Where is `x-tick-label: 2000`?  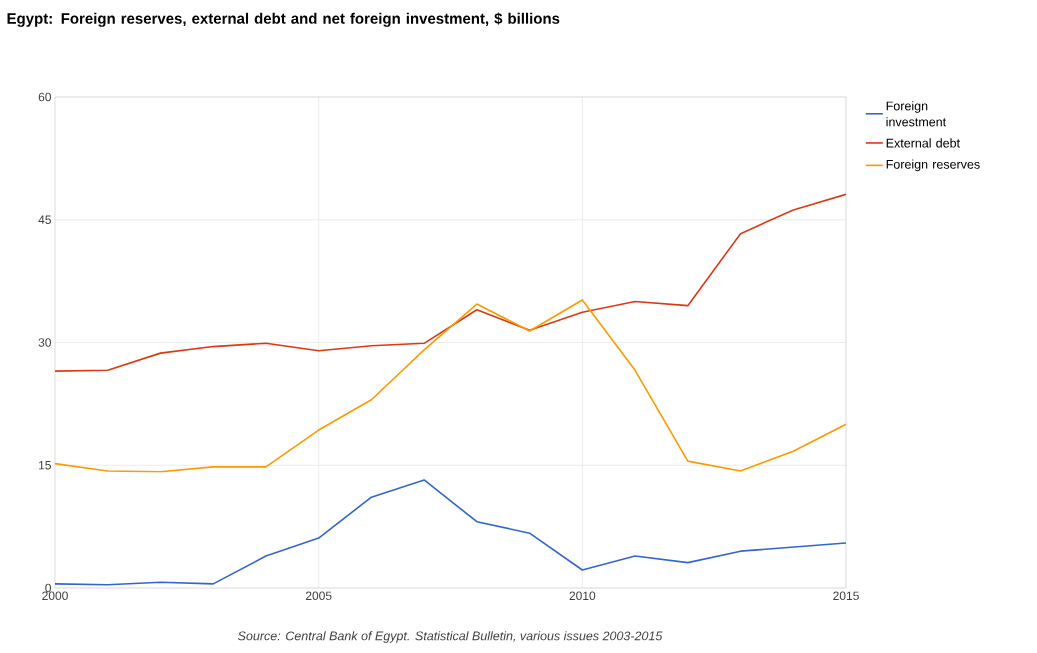 x-tick-label: 2000 is located at coordinates (55, 596).